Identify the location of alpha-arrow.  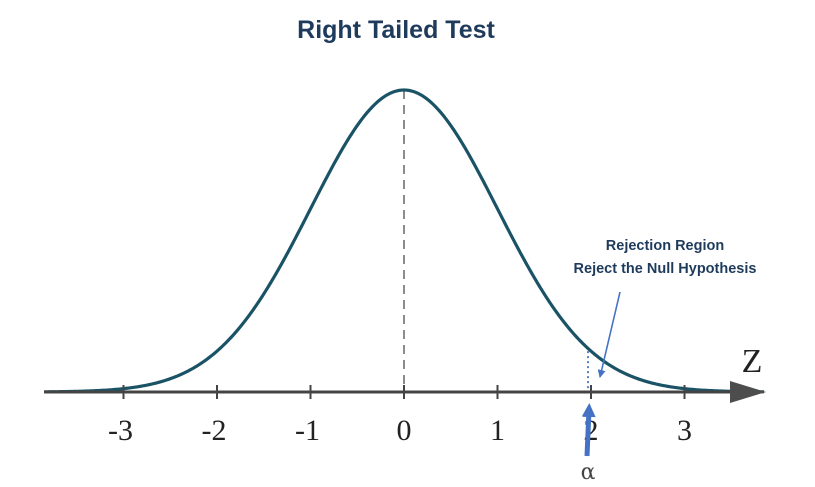
(588, 430).